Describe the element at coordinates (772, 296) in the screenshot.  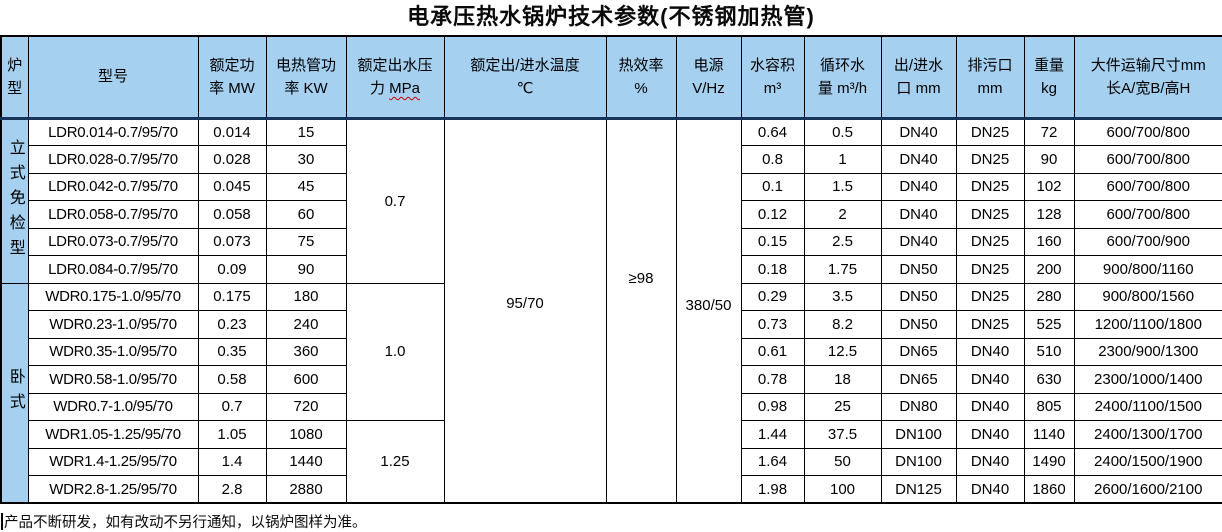
I see `cell-water-volume: 0.29` at that location.